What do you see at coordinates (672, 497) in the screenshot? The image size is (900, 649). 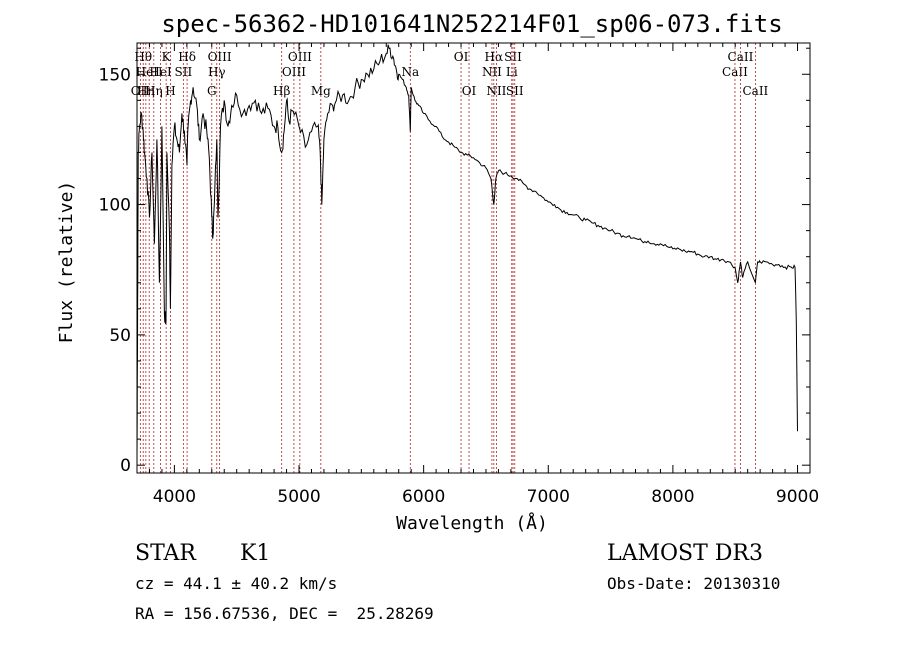 I see `x-tick-label: 8000` at bounding box center [672, 497].